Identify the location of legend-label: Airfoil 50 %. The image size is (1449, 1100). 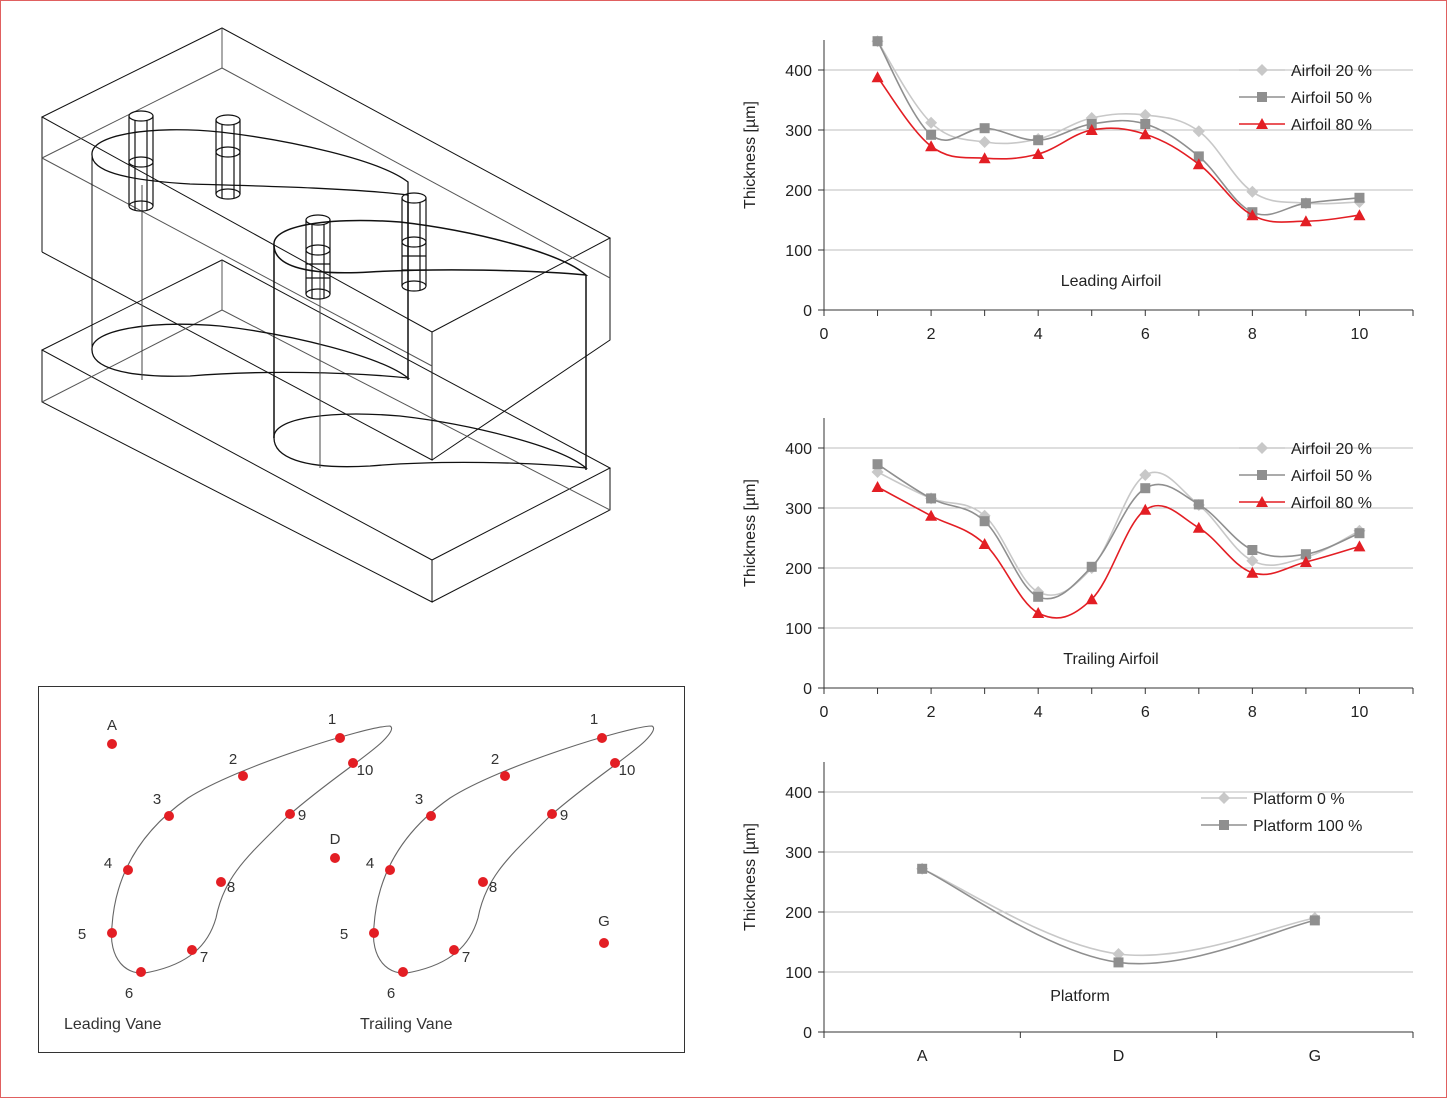
(1331, 476).